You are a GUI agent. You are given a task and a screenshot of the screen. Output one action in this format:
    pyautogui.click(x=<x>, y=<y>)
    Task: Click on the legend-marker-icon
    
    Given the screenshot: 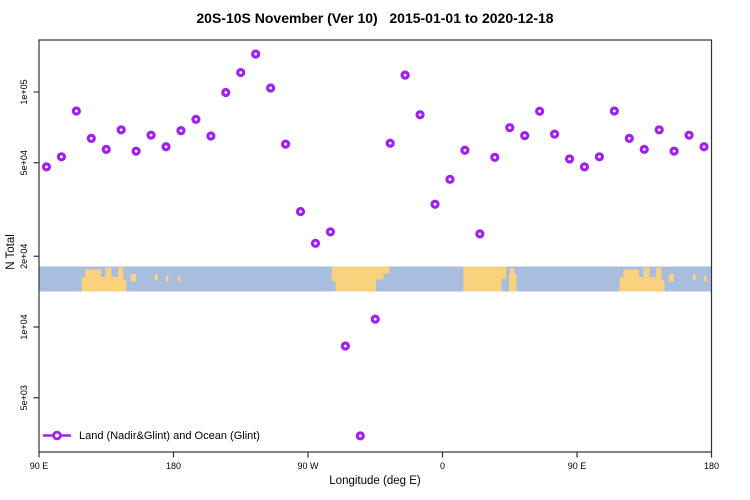 What is the action you would take?
    pyautogui.click(x=57, y=435)
    